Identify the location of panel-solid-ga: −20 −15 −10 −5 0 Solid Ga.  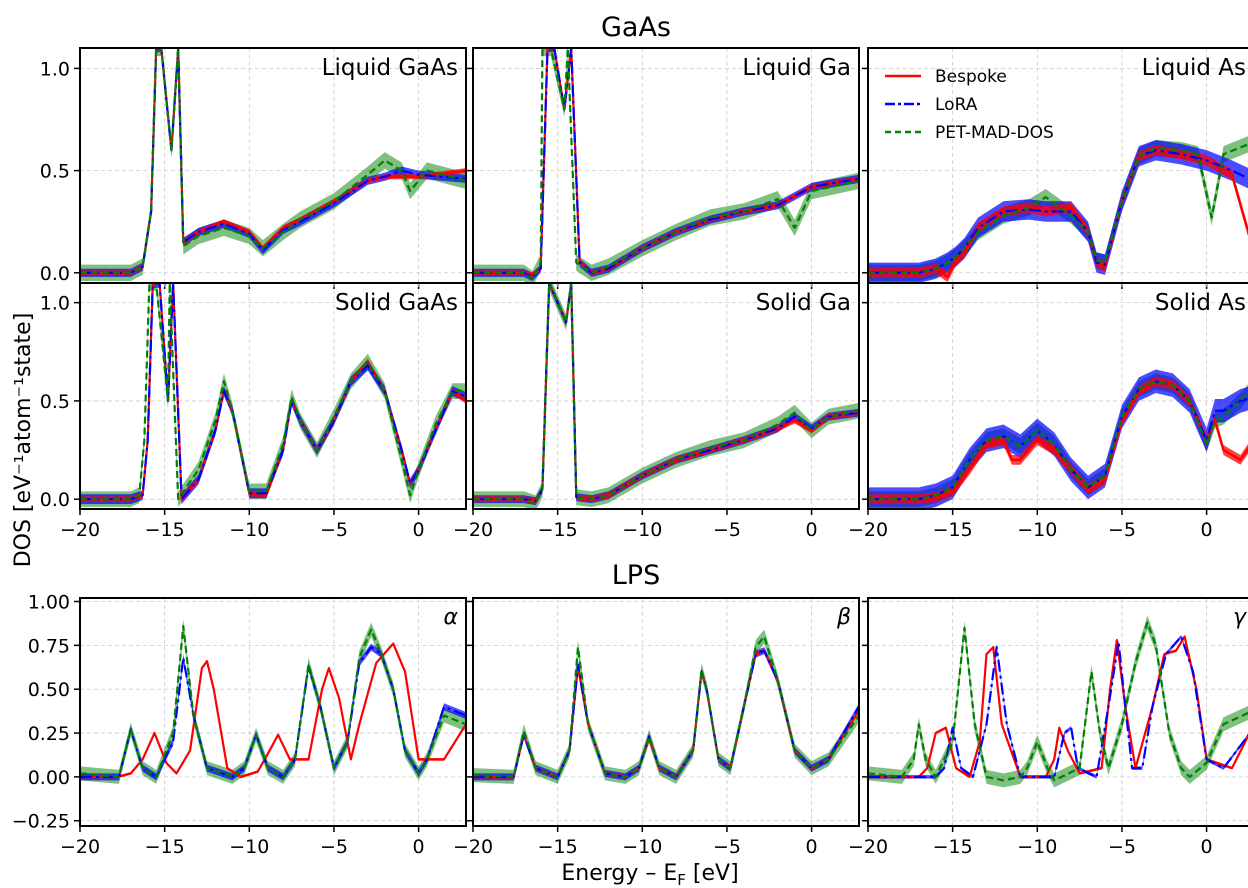
(656, 411).